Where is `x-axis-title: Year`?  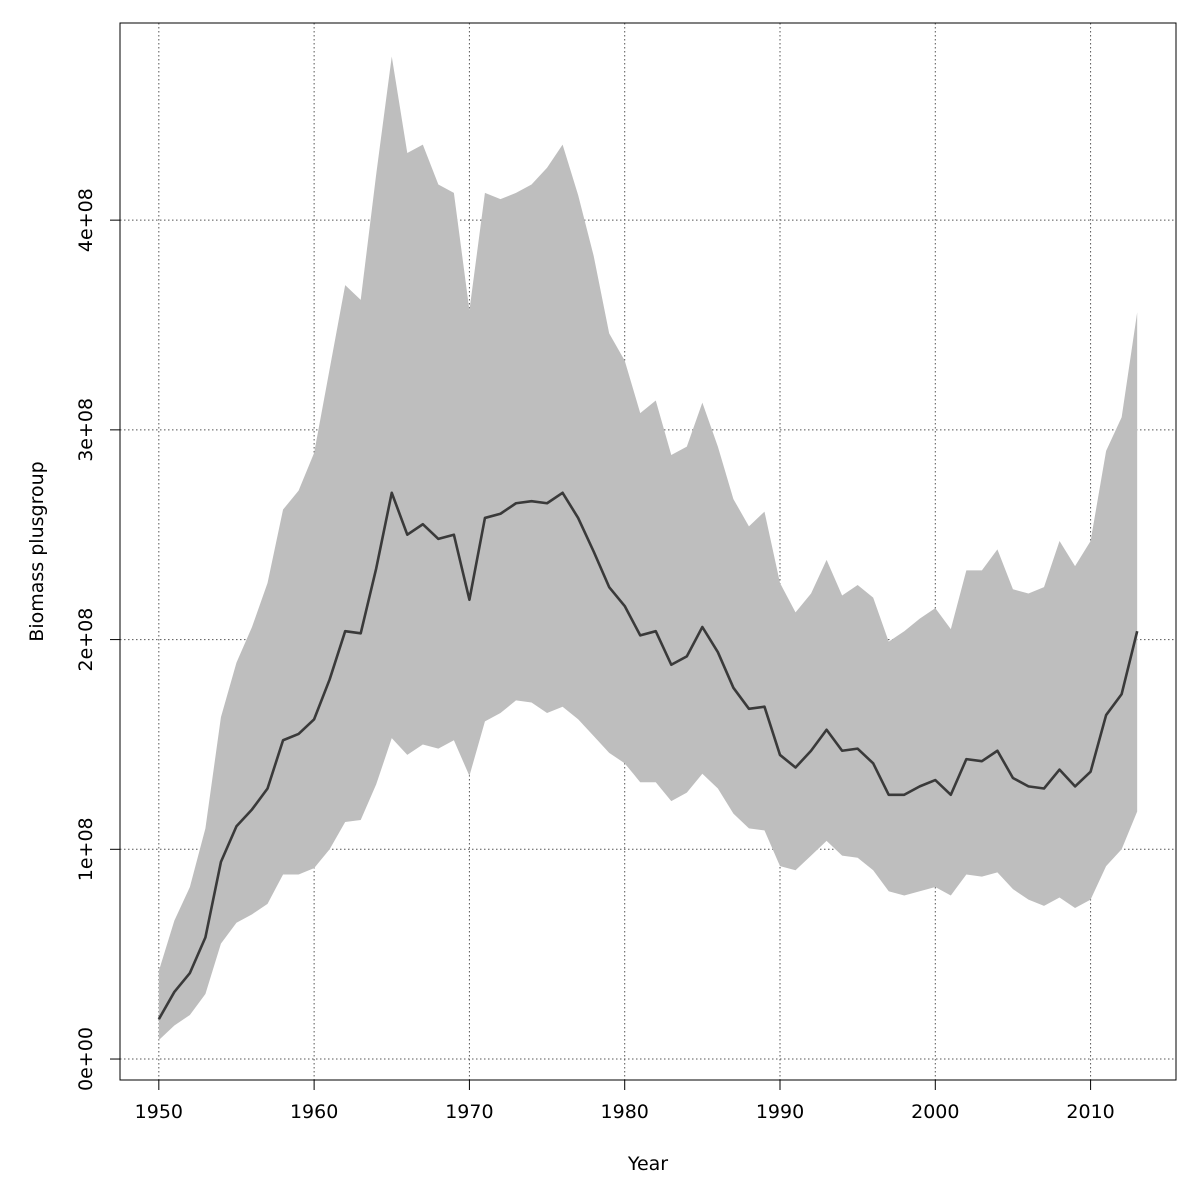 x-axis-title: Year is located at coordinates (647, 1164).